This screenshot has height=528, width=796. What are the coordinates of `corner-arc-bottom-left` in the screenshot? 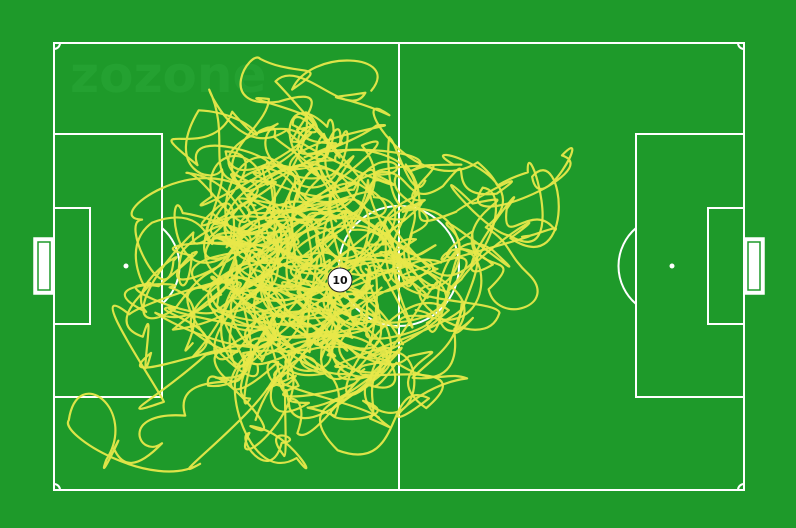 It's located at (57, 487).